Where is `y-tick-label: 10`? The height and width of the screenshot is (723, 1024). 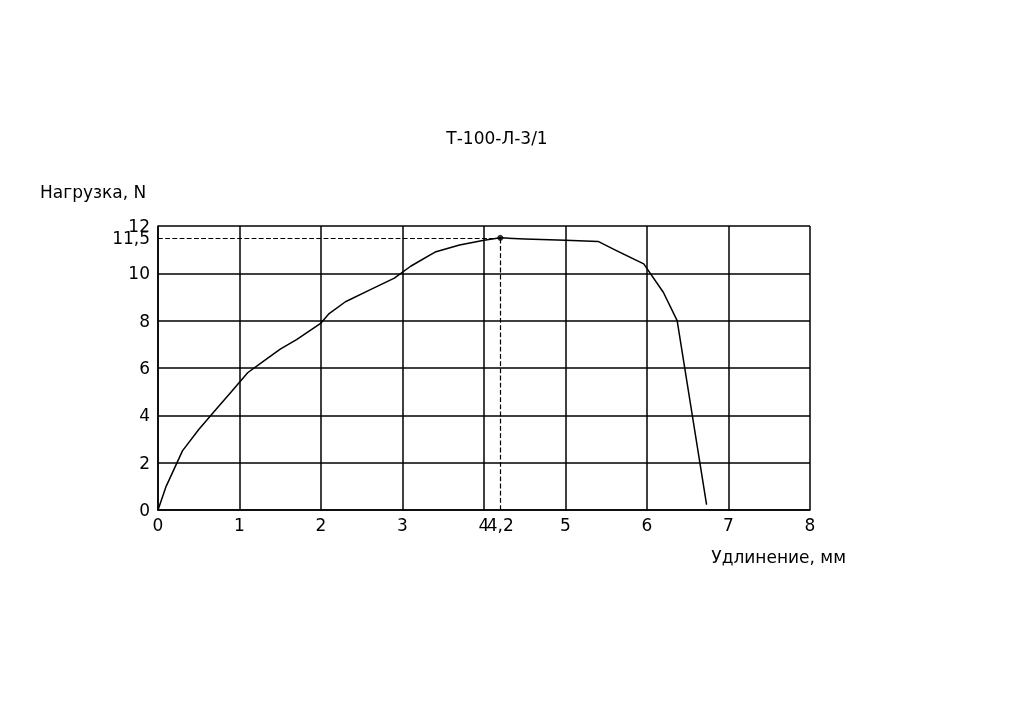 y-tick-label: 10 is located at coordinates (139, 273).